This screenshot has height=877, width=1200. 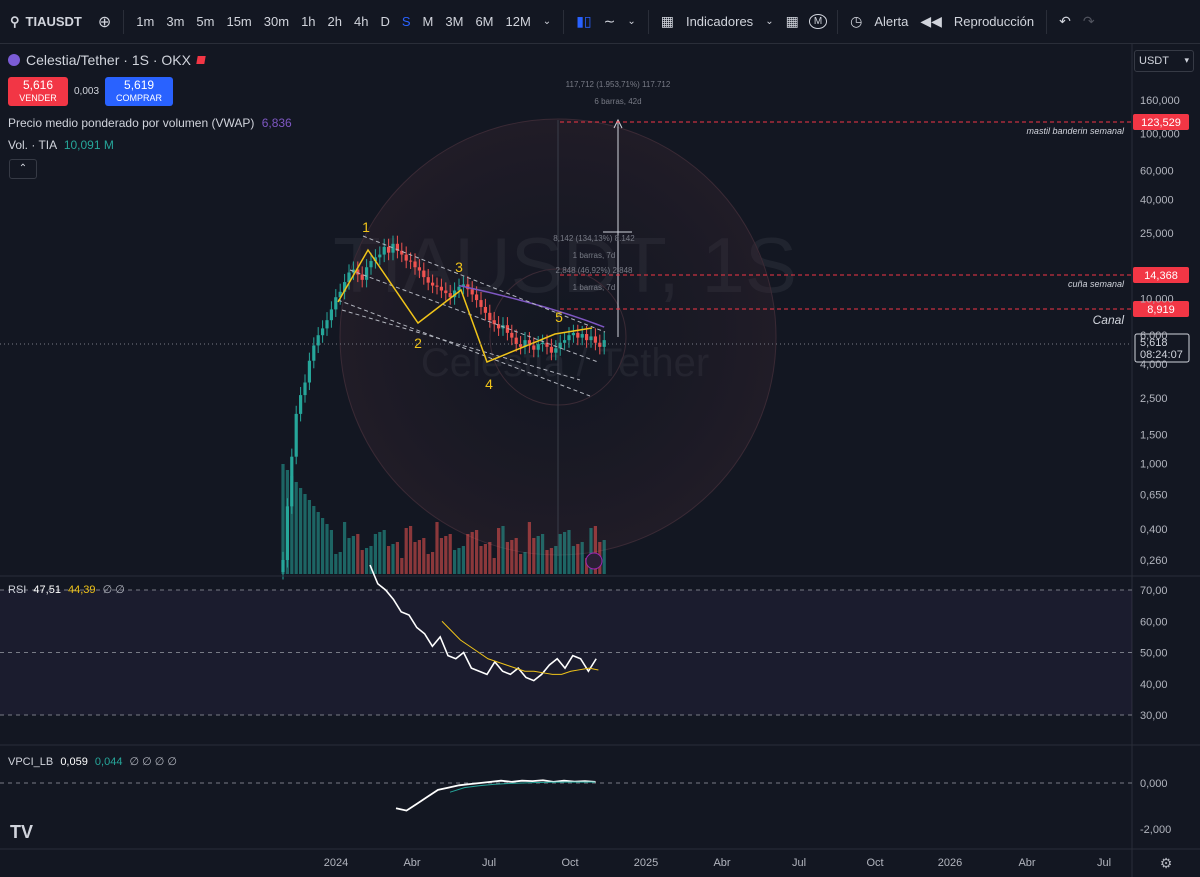 I want to click on level-price: 14,368, so click(x=1161, y=276).